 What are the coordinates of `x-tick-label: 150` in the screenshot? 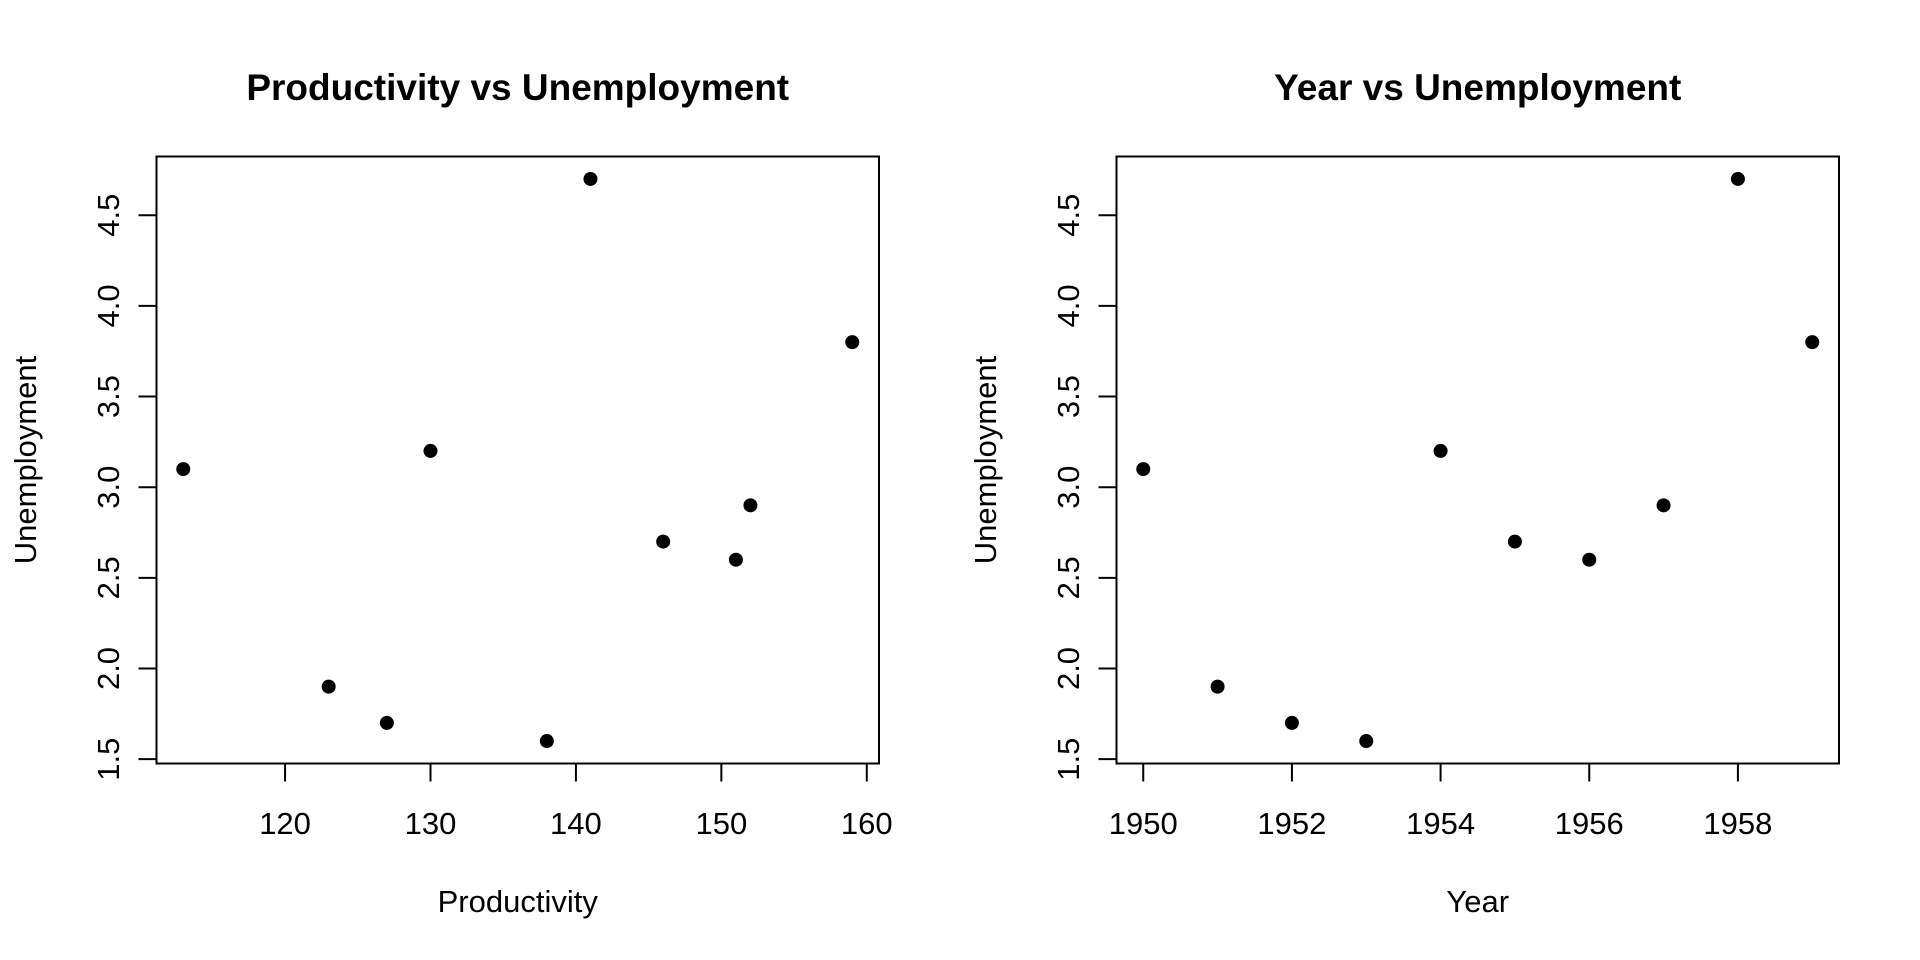 It's located at (721, 823).